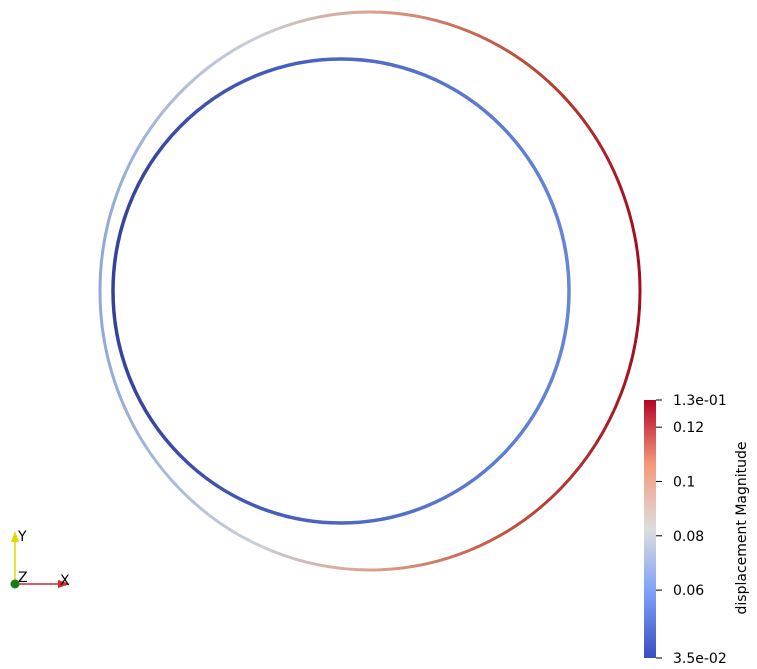 The height and width of the screenshot is (669, 757). I want to click on colorbar-tick-label: 0.1, so click(684, 482).